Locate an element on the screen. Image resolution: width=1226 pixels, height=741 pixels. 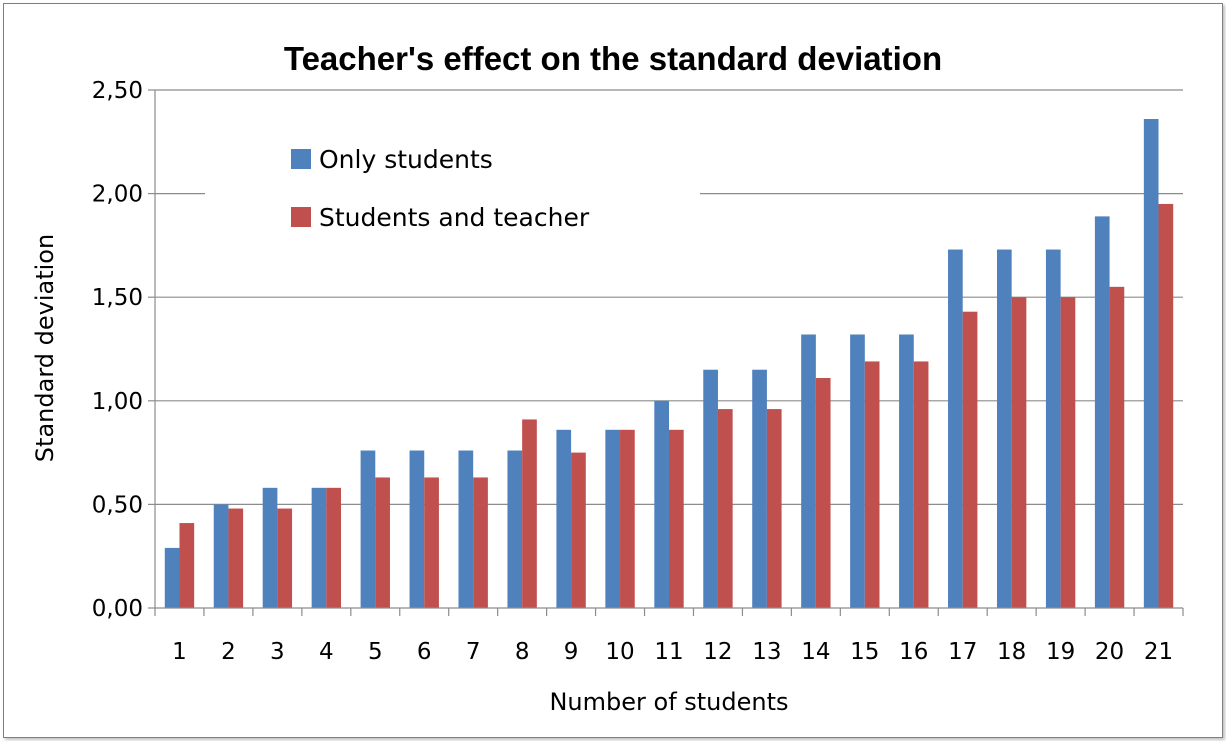
legend-label: Students and teacher is located at coordinates (454, 217).